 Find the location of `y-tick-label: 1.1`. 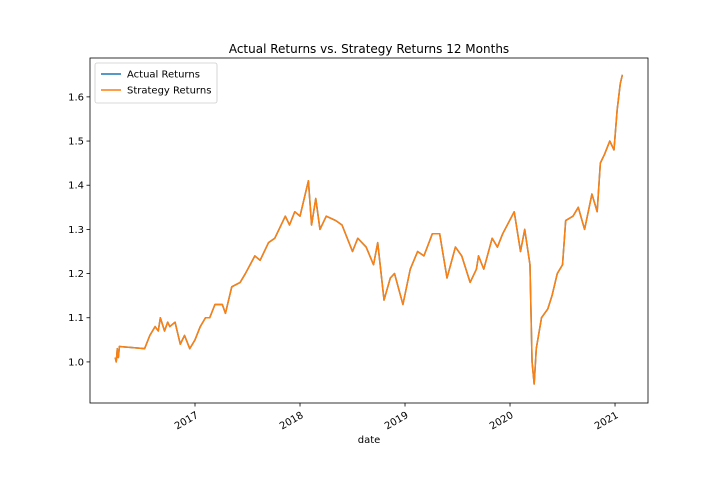

y-tick-label: 1.1 is located at coordinates (76, 318).